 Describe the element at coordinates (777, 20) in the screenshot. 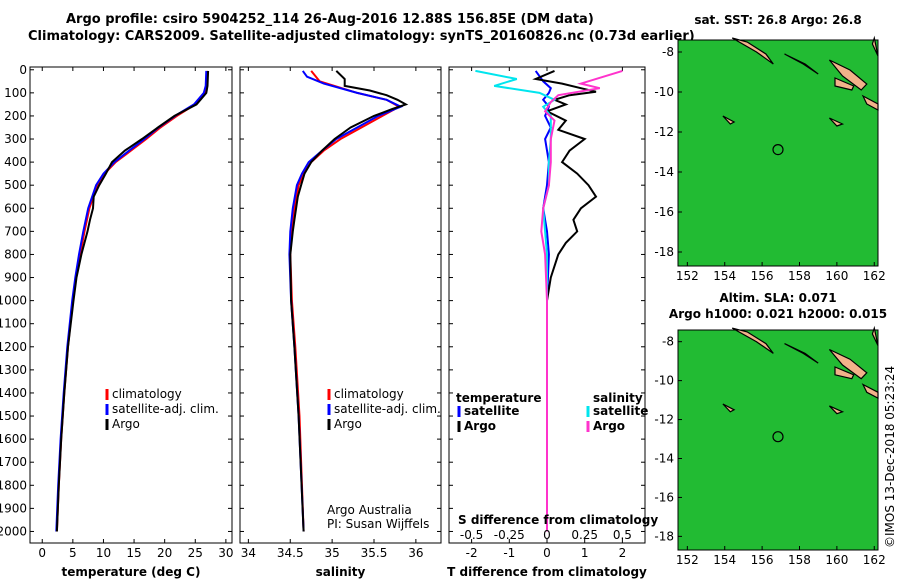

I see `sst-map-title: sat. SST: 26.8 Argo: 26.8` at that location.